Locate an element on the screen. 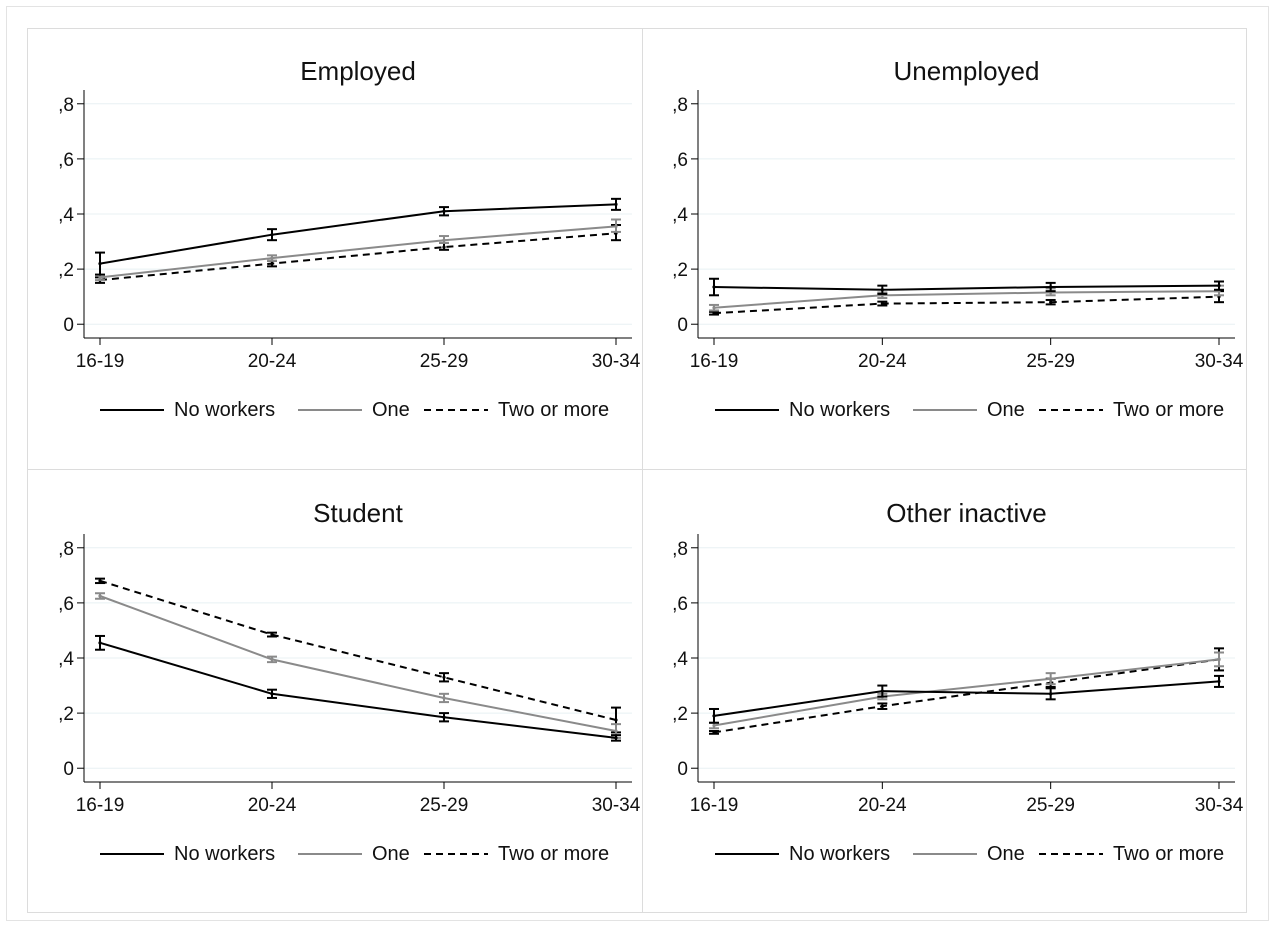  panel-title: Other inactive is located at coordinates (966, 513).